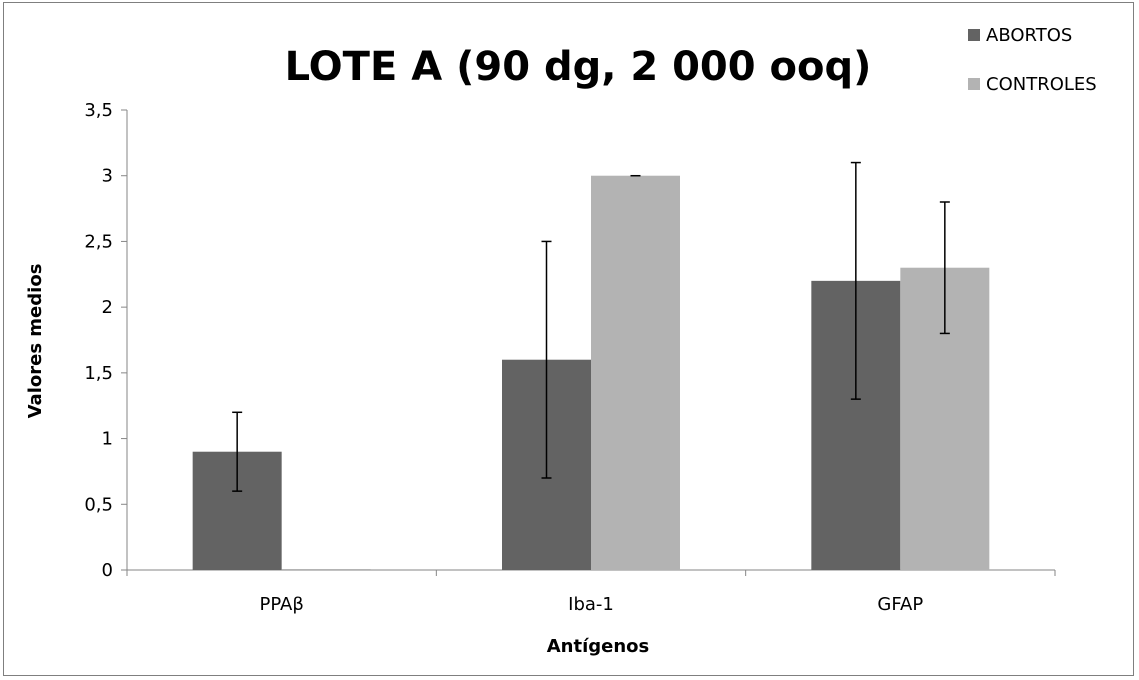  Describe the element at coordinates (107, 307) in the screenshot. I see `y-tick-label: 2` at that location.